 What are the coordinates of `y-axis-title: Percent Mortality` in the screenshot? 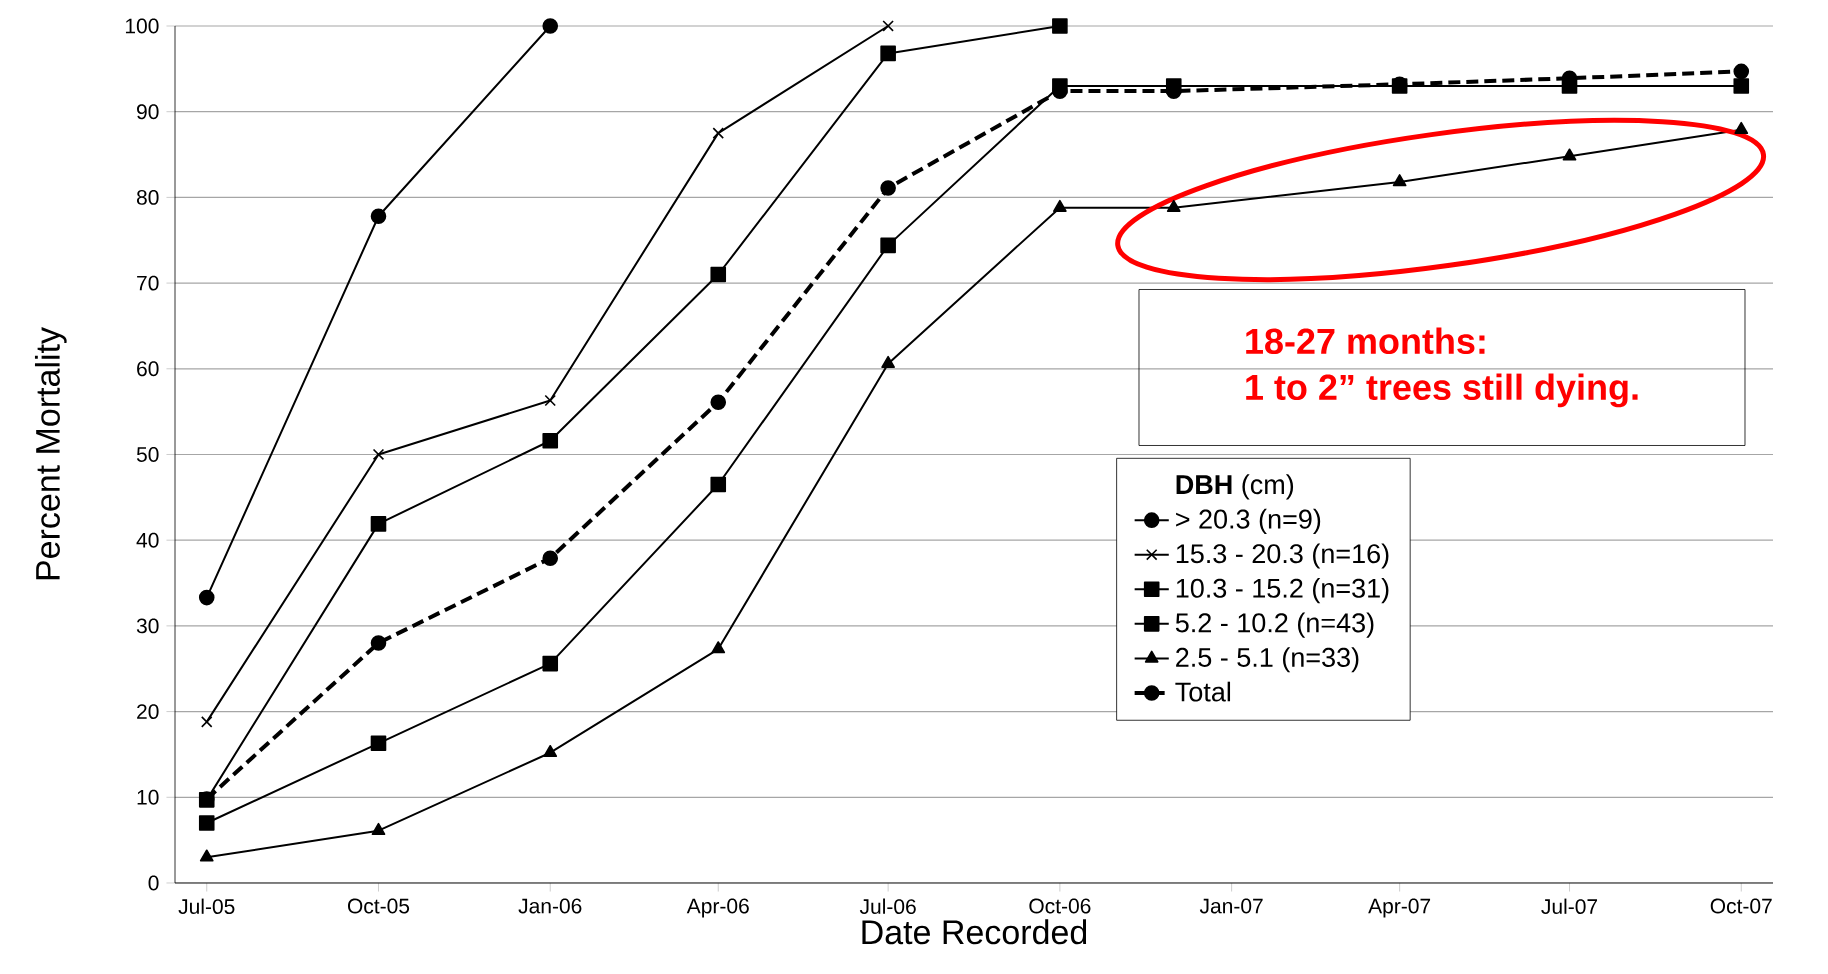 It's located at (50, 453).